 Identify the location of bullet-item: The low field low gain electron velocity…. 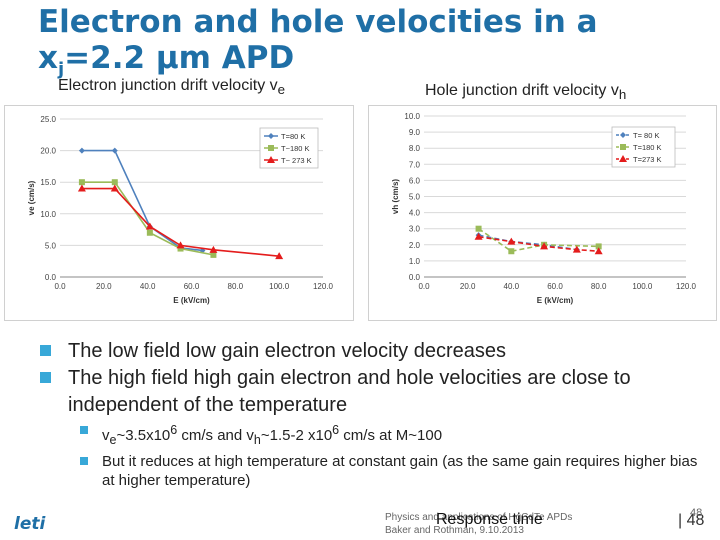
(370, 351).